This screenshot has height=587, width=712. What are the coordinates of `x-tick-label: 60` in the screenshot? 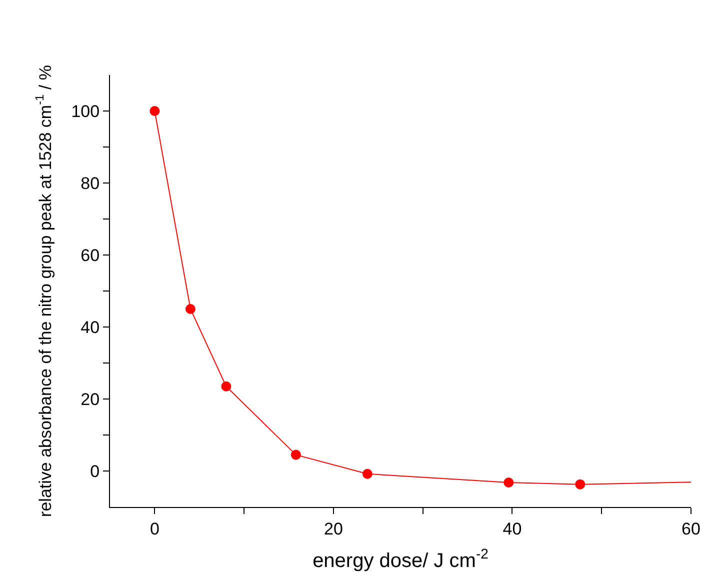 It's located at (691, 528).